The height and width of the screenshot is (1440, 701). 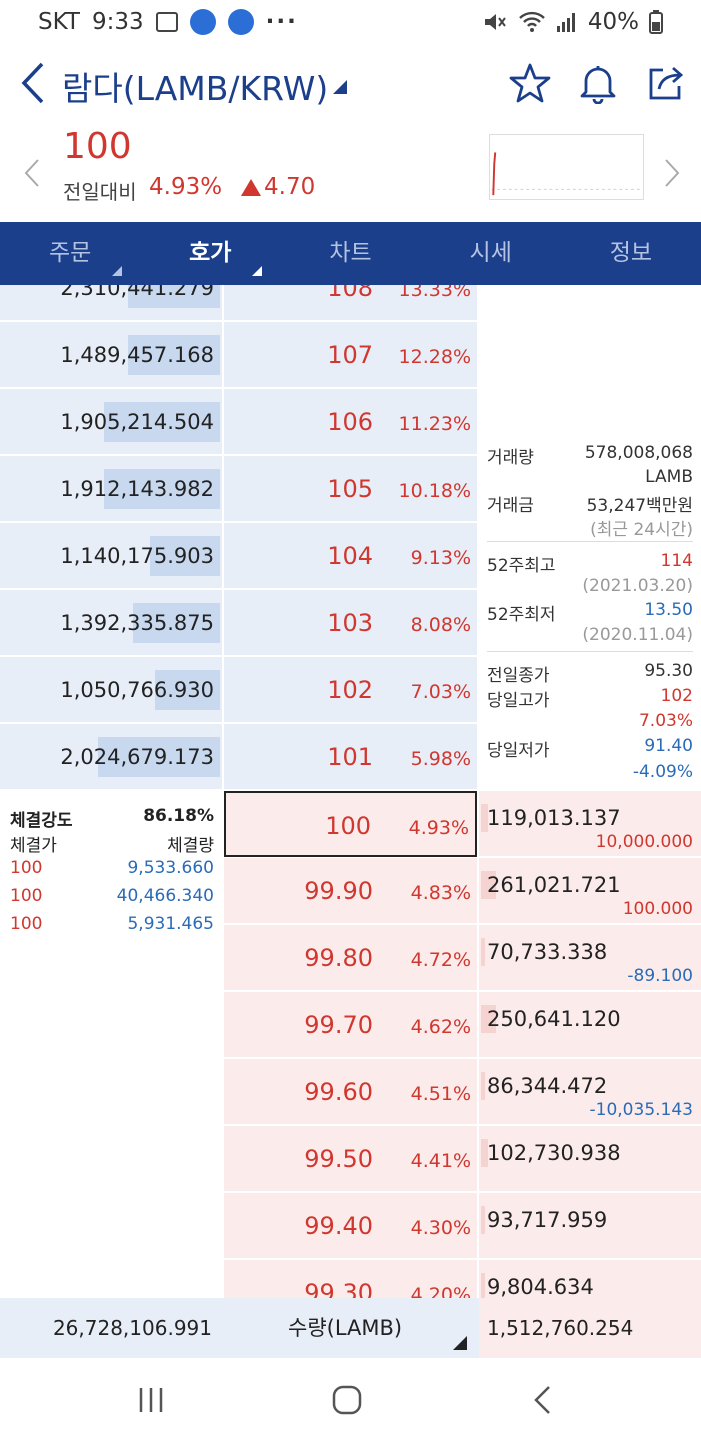 I want to click on ask-row: 2,024,679.173 101 5.98%, so click(x=350, y=757).